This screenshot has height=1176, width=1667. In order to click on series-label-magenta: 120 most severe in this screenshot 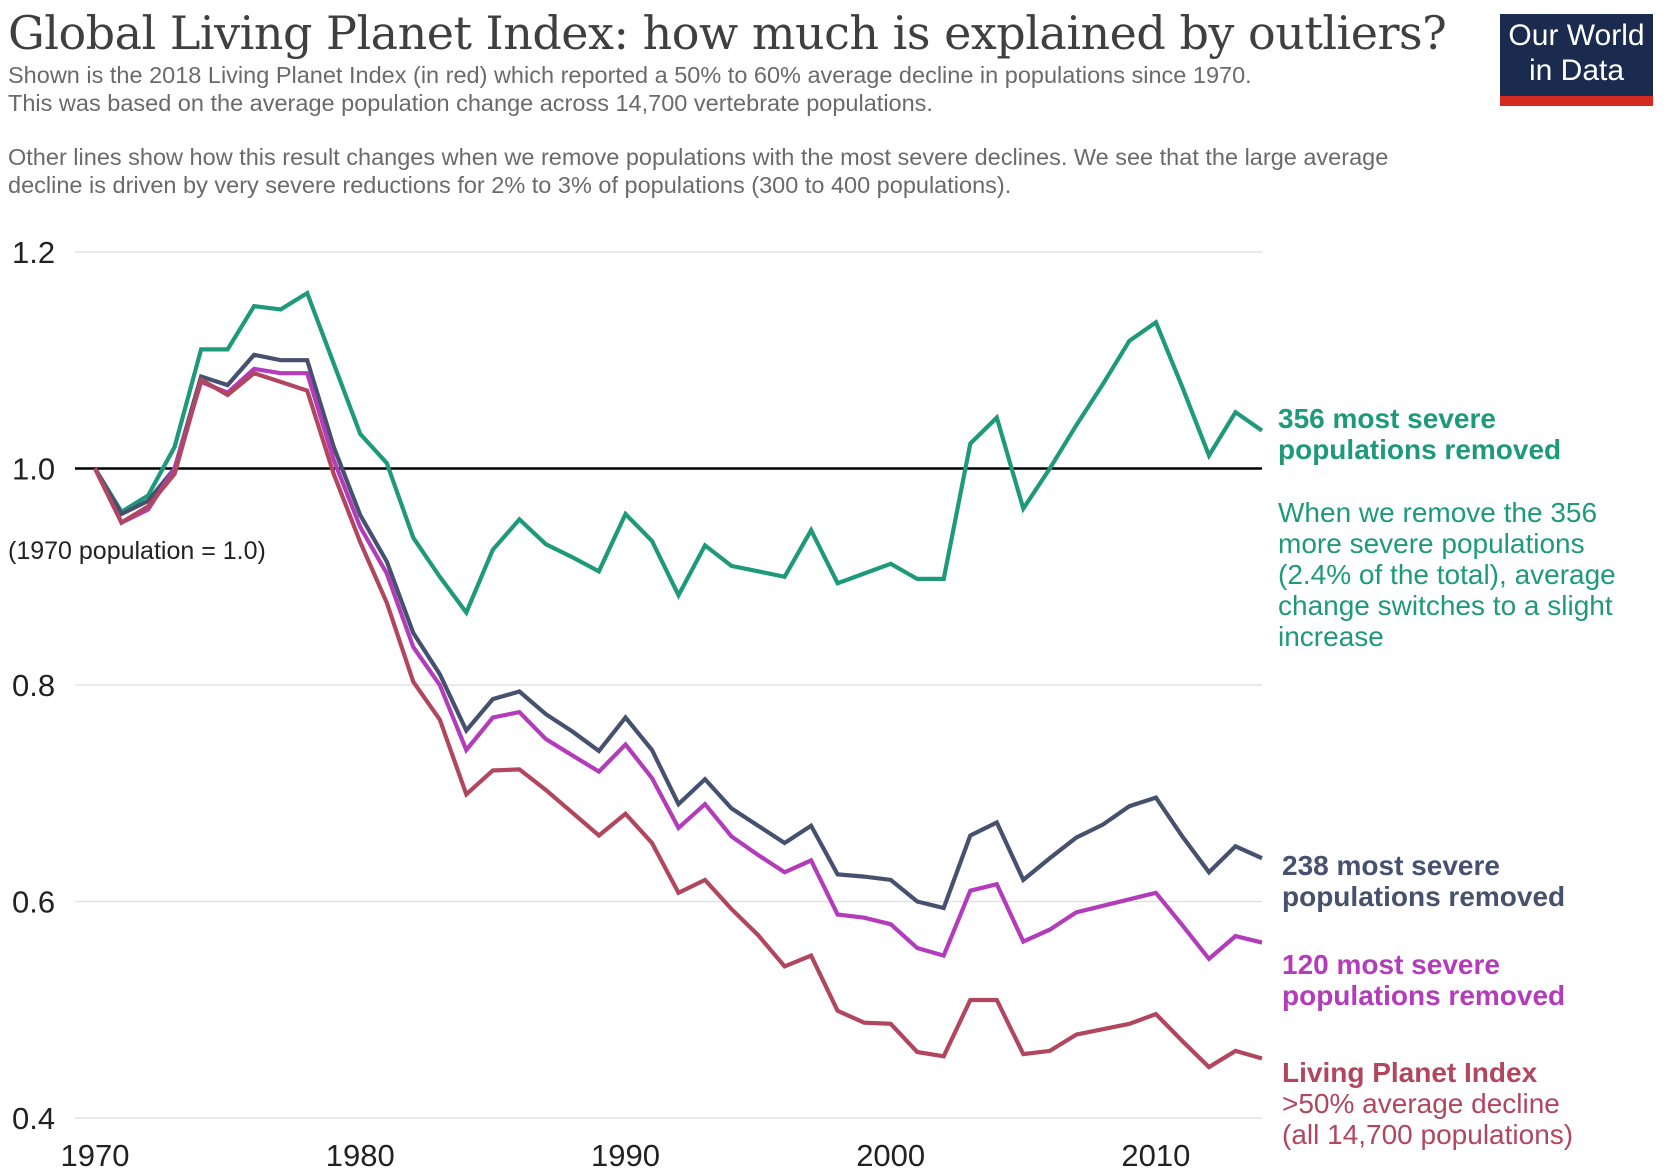, I will do `click(1391, 964)`.